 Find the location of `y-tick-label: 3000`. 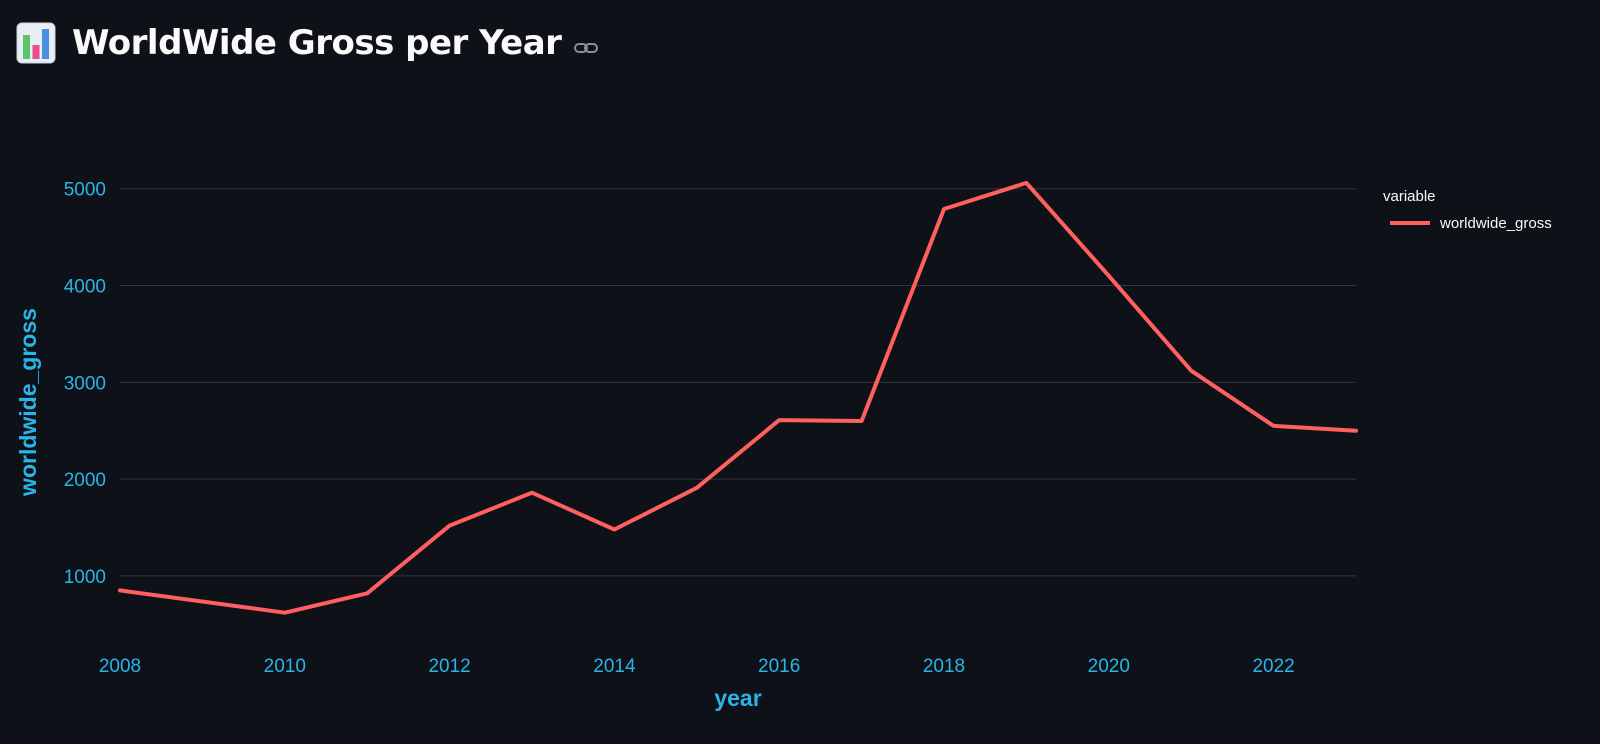

y-tick-label: 3000 is located at coordinates (85, 383).